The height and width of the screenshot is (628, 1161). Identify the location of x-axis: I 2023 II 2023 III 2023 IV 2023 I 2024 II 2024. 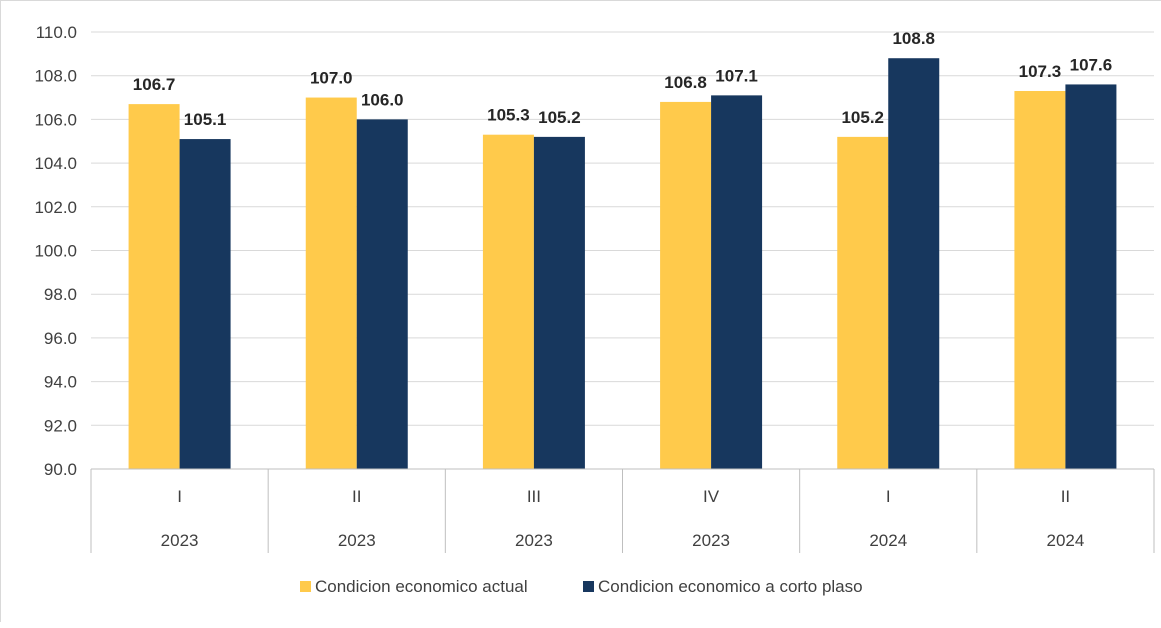
(622, 510).